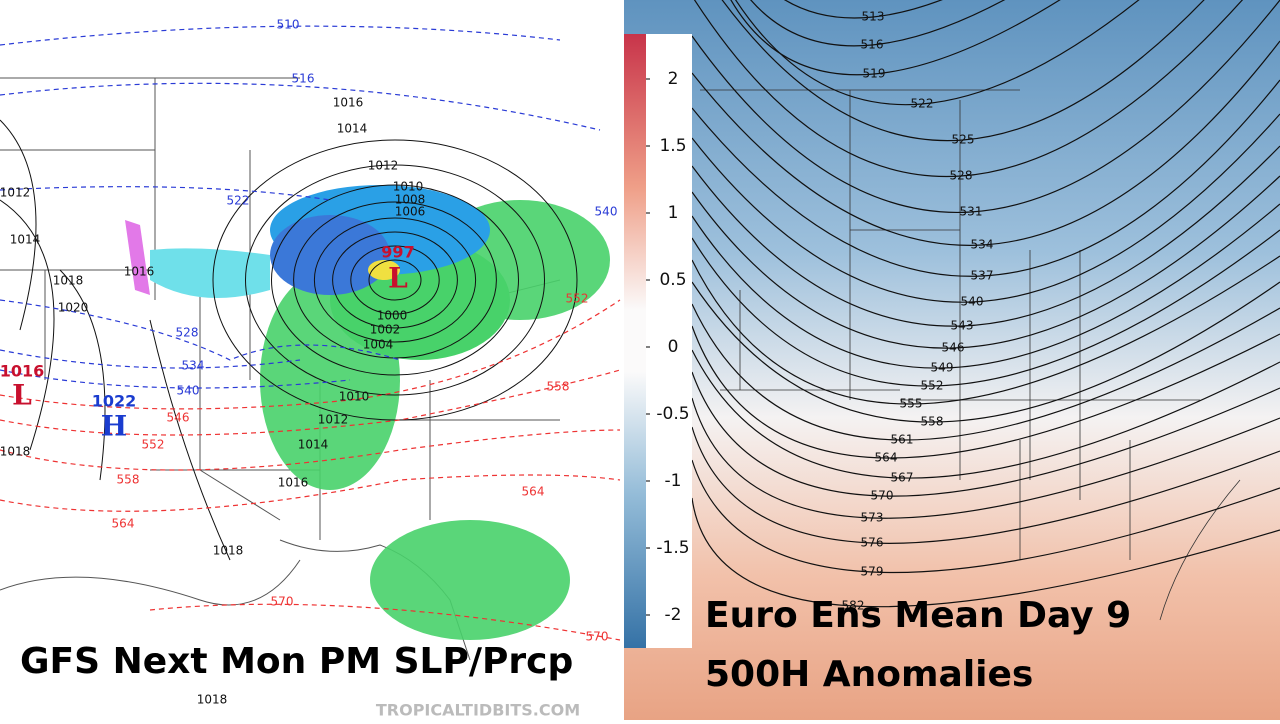  Describe the element at coordinates (873, 17) in the screenshot. I see `height-label: 513` at that location.